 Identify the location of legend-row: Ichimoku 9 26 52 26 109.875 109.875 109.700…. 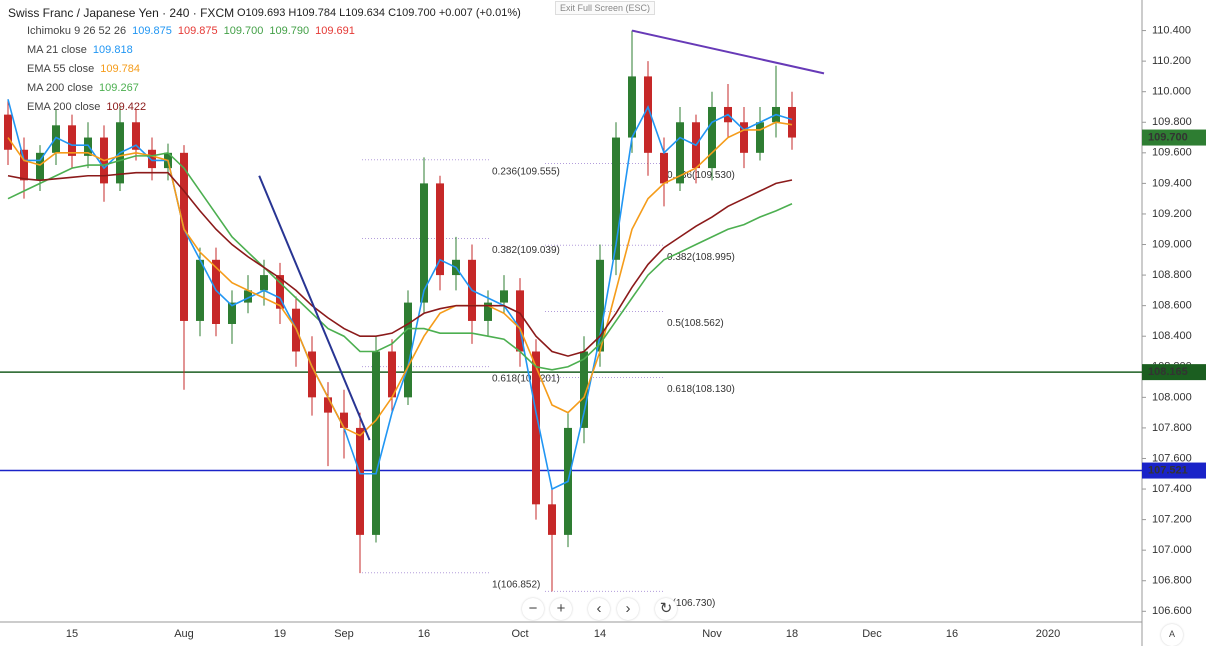
(191, 31).